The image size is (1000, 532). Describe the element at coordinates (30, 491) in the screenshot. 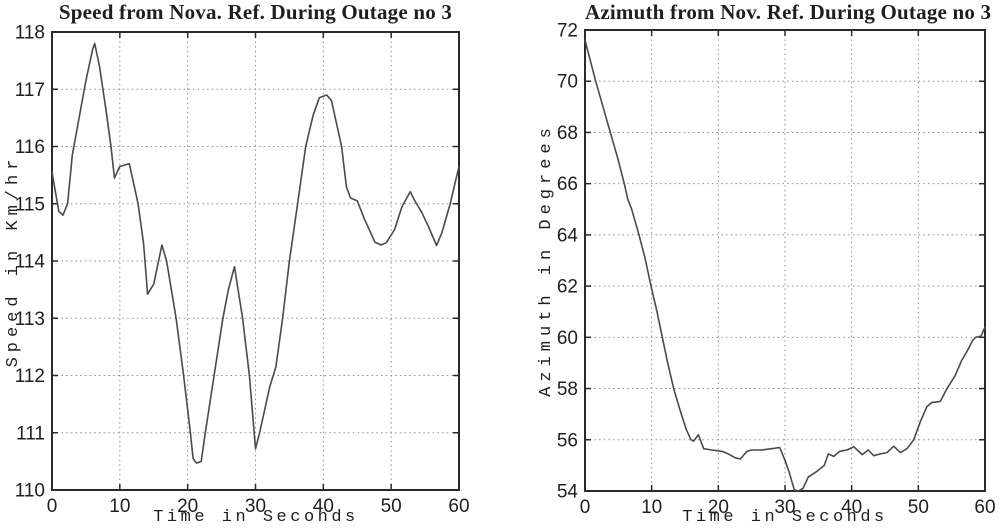

I see `y-tick-label: 110` at that location.